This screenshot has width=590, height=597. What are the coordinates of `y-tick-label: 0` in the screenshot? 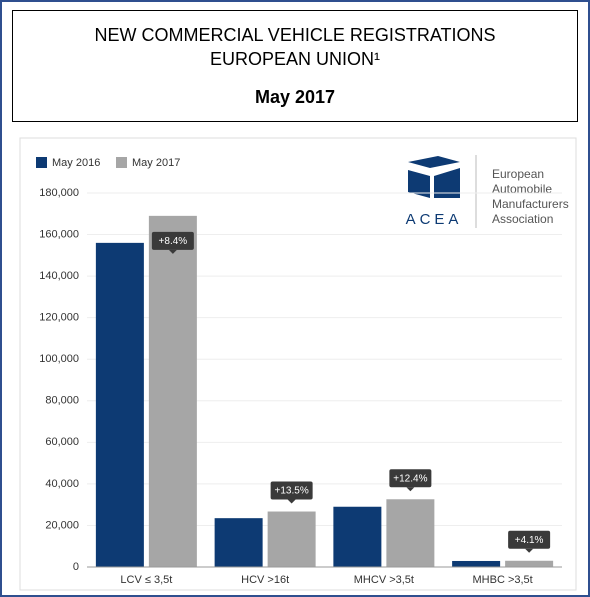 It's located at (76, 567).